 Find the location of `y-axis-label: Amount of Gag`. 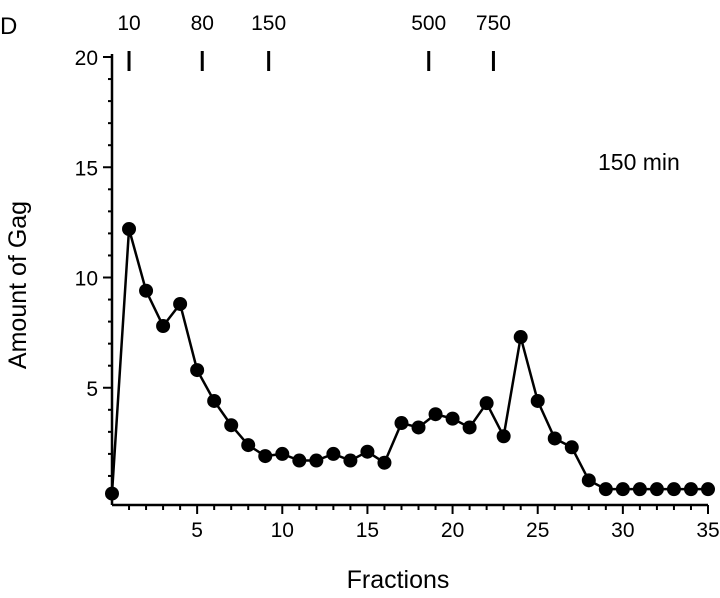

y-axis-label: Amount of Gag is located at coordinates (18, 285).